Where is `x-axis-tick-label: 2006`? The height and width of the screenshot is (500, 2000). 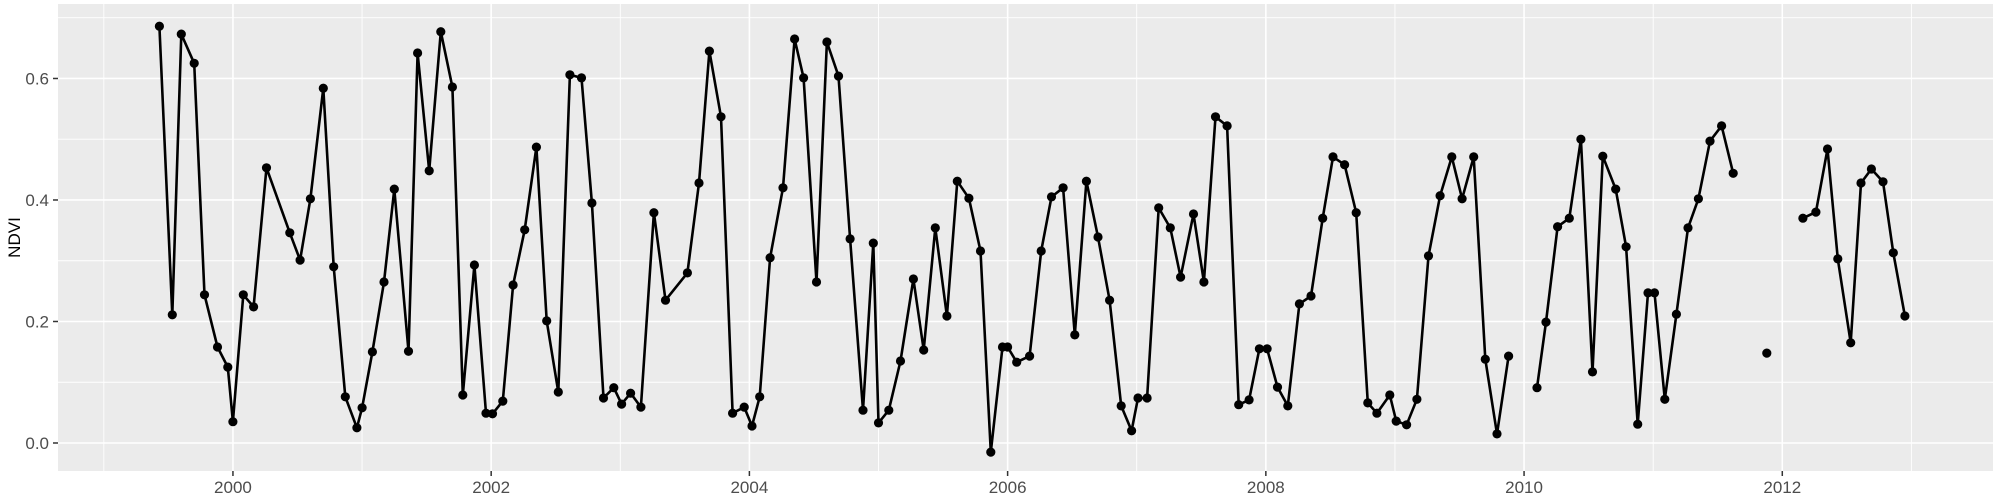
x-axis-tick-label: 2006 is located at coordinates (1008, 487).